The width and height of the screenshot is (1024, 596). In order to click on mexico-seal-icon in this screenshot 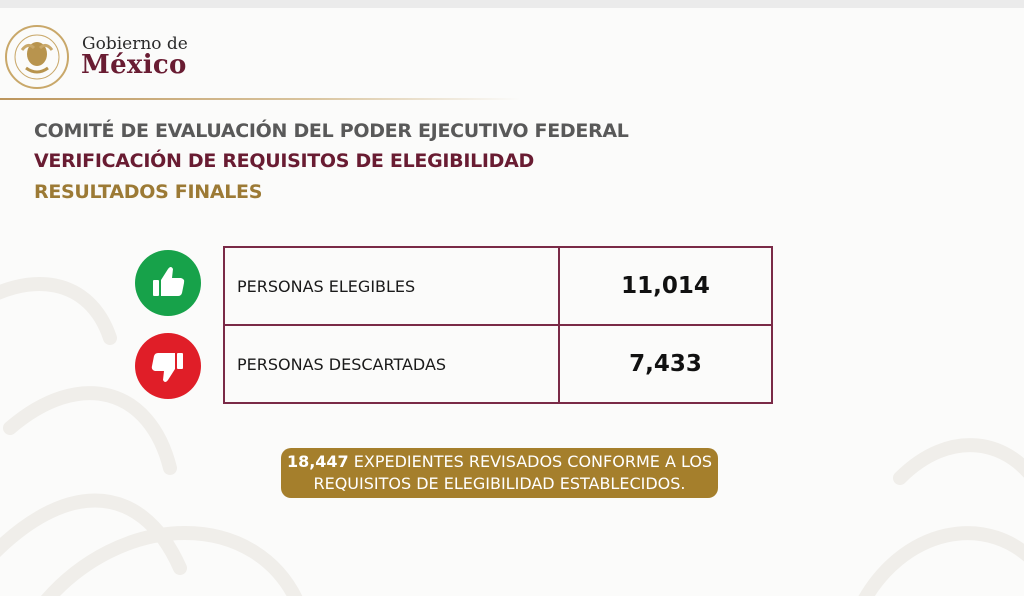, I will do `click(37, 57)`.